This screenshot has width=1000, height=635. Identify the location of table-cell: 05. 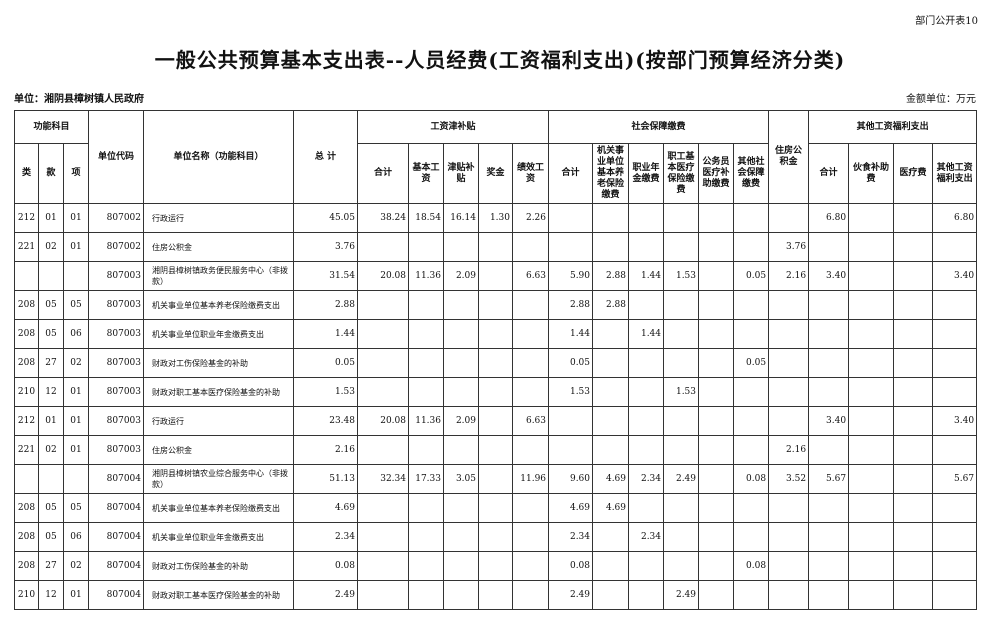
(76, 305).